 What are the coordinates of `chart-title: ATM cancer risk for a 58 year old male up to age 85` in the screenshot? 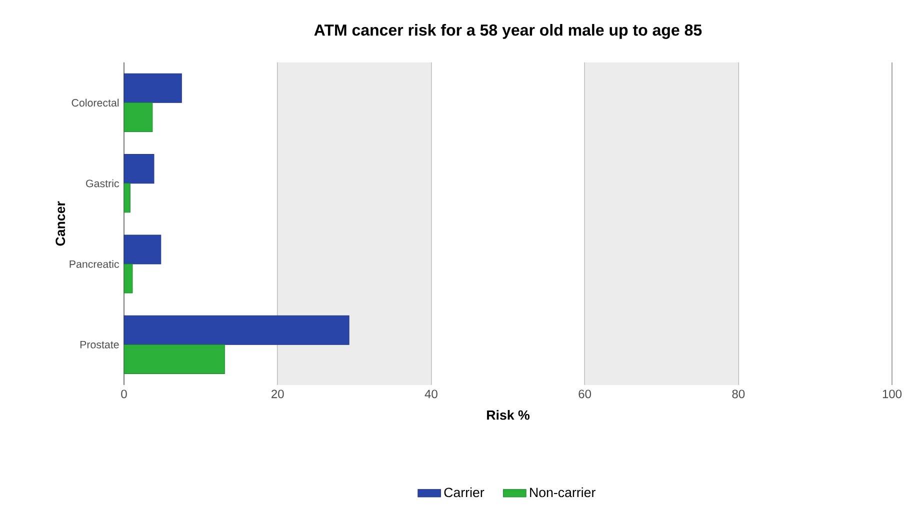 It's located at (508, 31).